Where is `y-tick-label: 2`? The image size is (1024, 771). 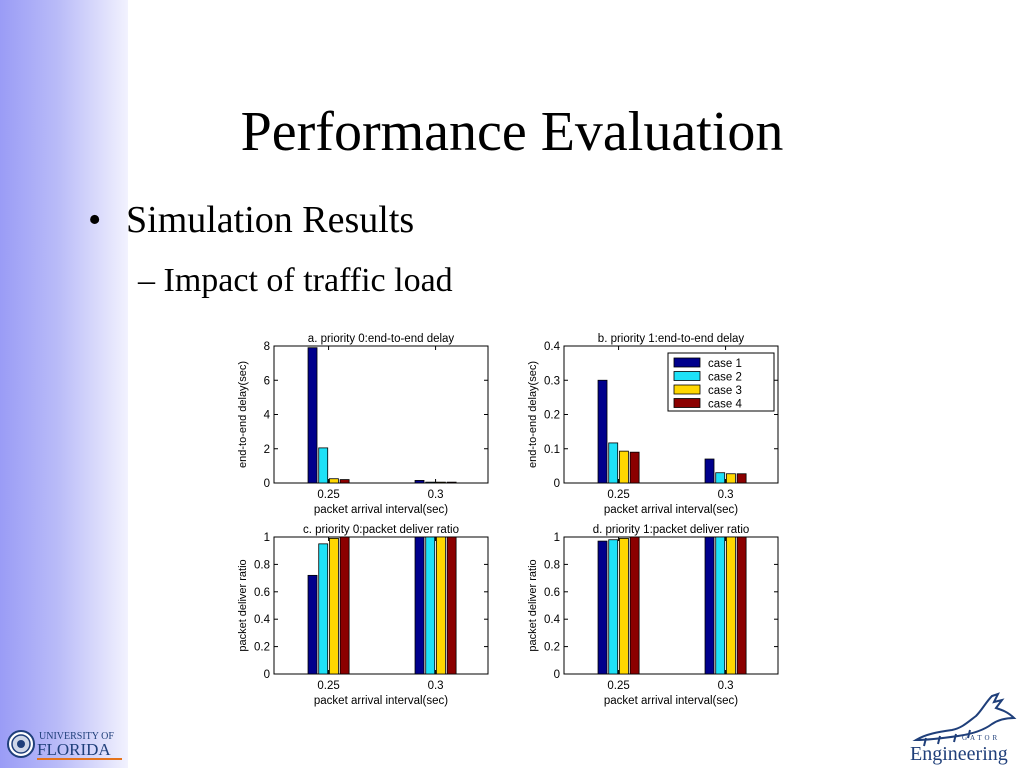
y-tick-label: 2 is located at coordinates (267, 450).